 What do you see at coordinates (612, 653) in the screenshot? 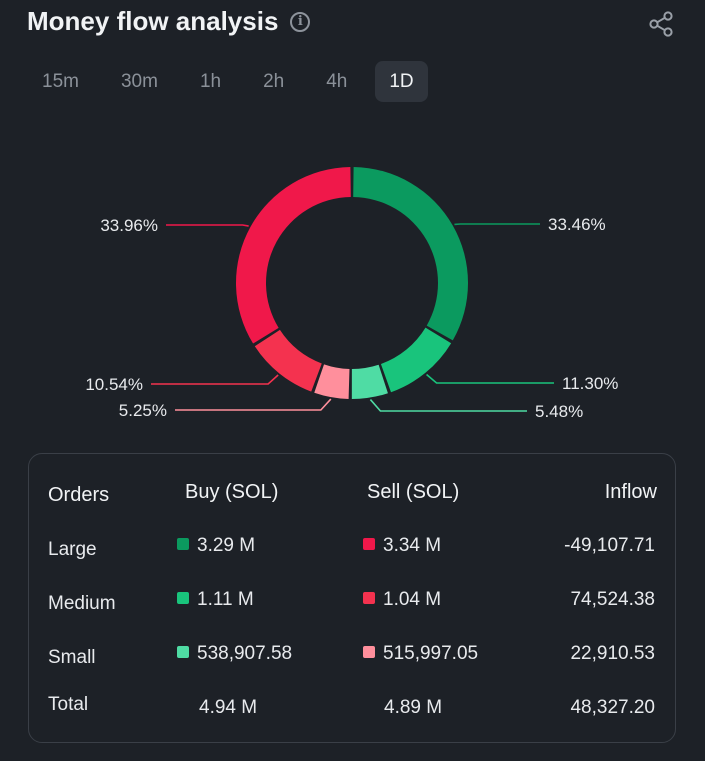
I see `row-inflow: 22,910.53` at bounding box center [612, 653].